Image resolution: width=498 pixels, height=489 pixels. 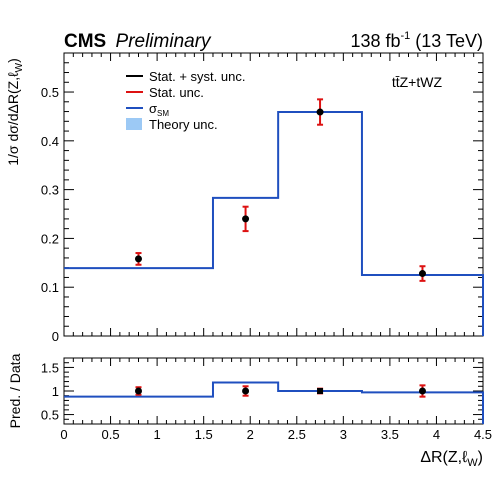 I want to click on x-axis-label: ΔR(Z,ℓW), so click(x=451, y=459).